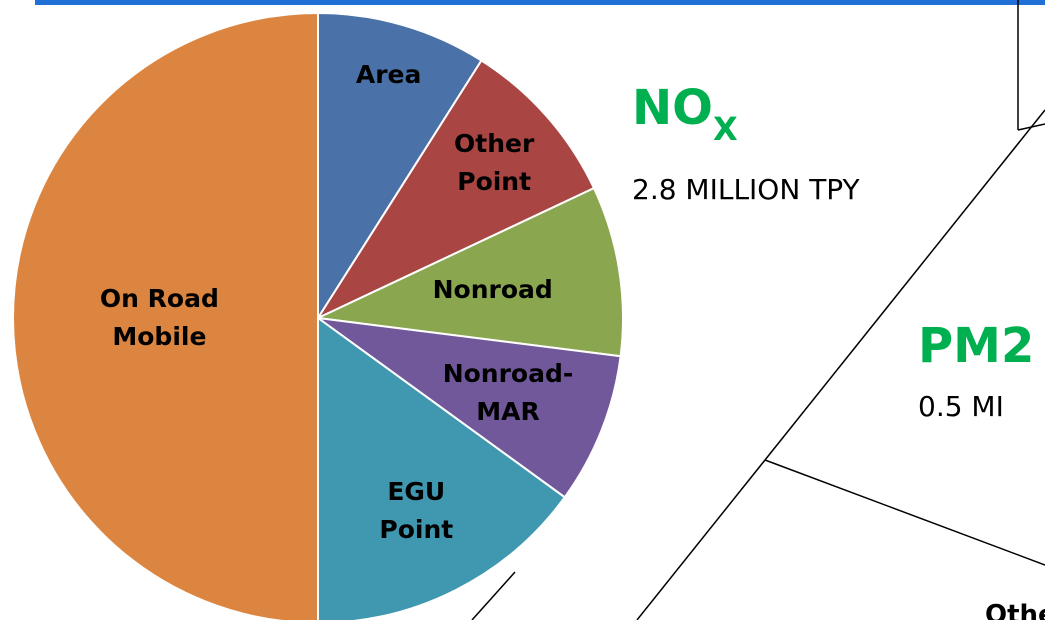 This screenshot has height=620, width=1045. I want to click on slice-label: Nonroad- MAR, so click(508, 393).